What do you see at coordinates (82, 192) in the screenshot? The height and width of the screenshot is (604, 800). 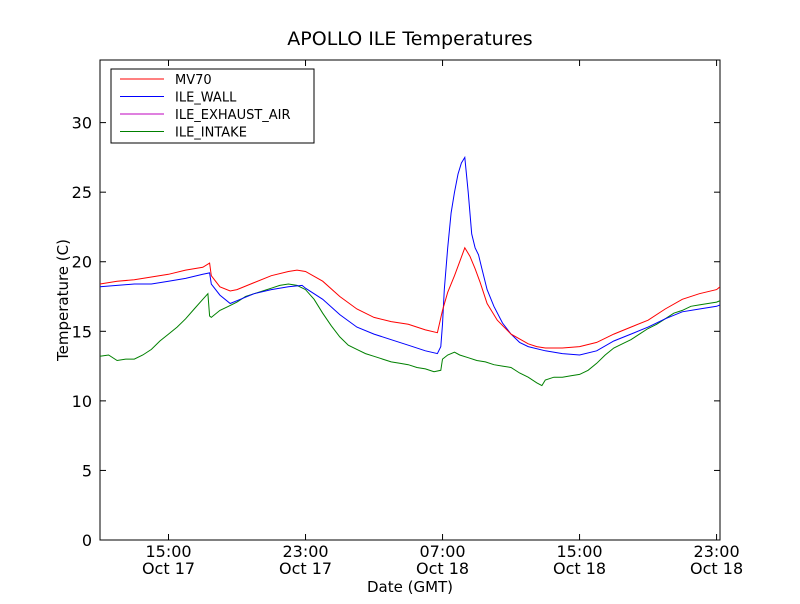 I see `y-tick-label: 25` at bounding box center [82, 192].